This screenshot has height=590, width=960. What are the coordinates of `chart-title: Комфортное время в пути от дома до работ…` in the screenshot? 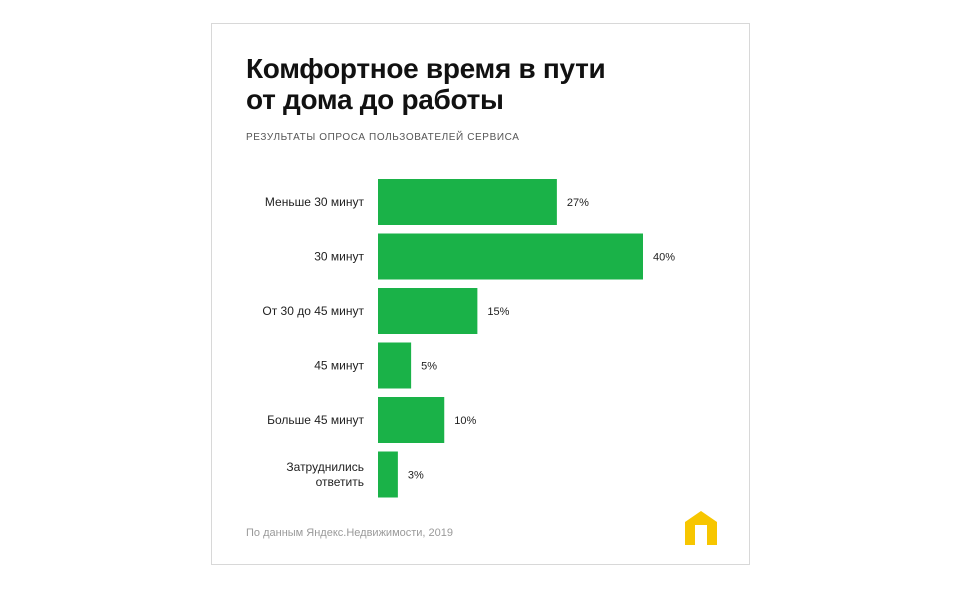 It's located at (426, 84).